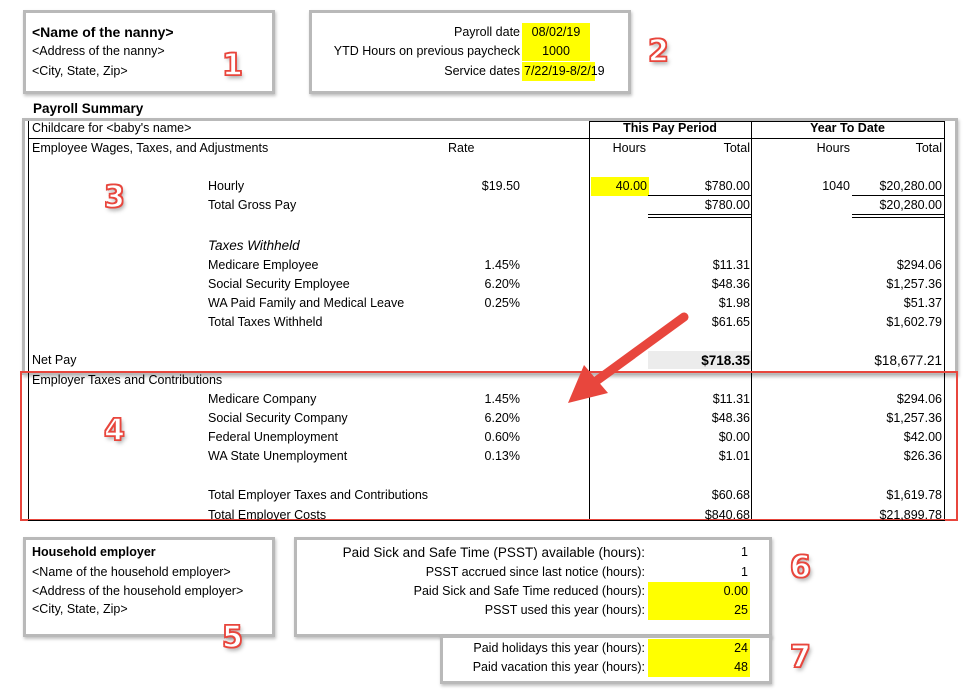 The width and height of the screenshot is (967, 694). I want to click on vacation-label: Paid vacation this year (hours):, so click(558, 667).